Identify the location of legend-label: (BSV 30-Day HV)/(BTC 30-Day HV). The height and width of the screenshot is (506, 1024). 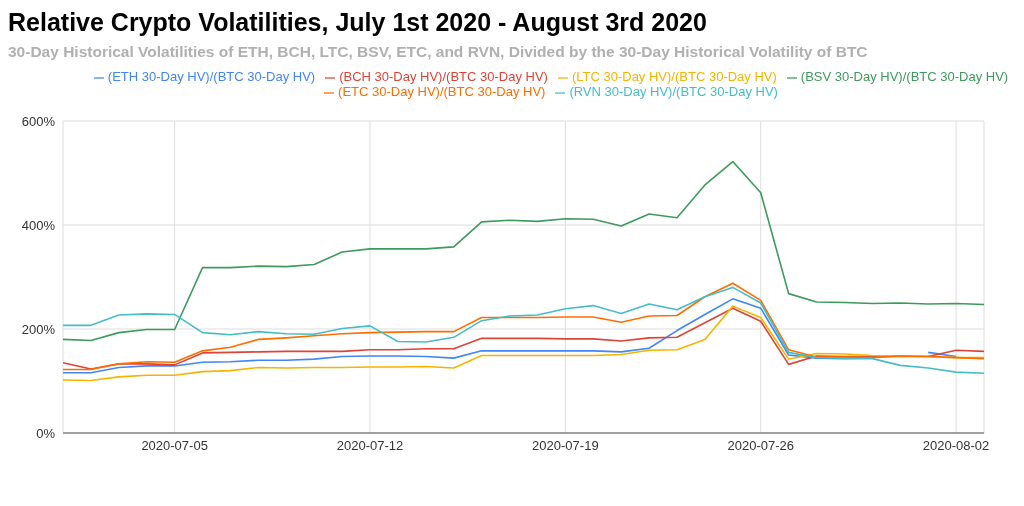
(904, 76).